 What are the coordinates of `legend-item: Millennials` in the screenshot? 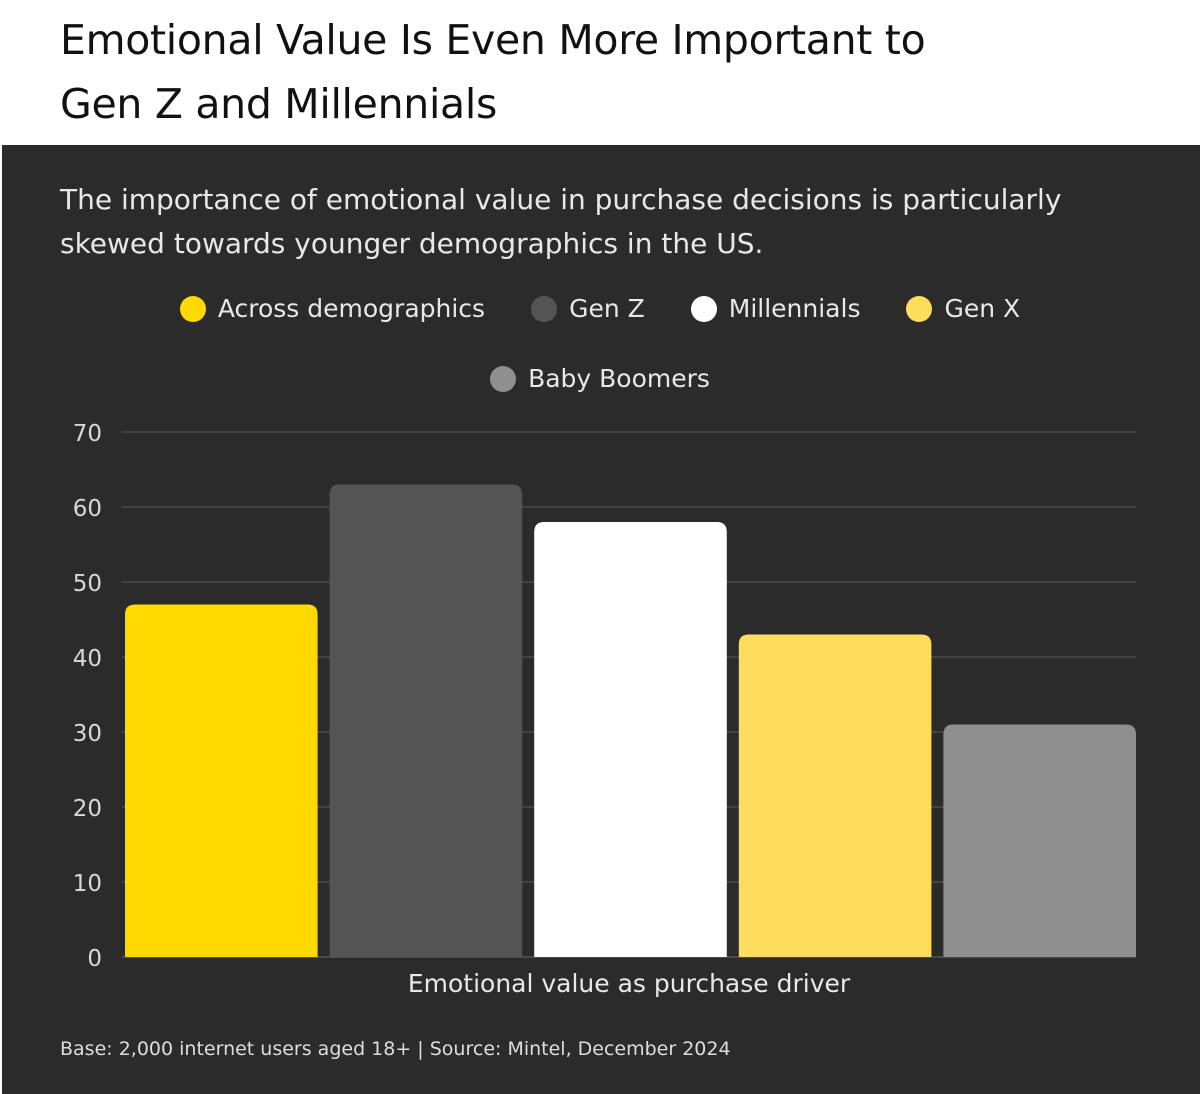 It's located at (775, 308).